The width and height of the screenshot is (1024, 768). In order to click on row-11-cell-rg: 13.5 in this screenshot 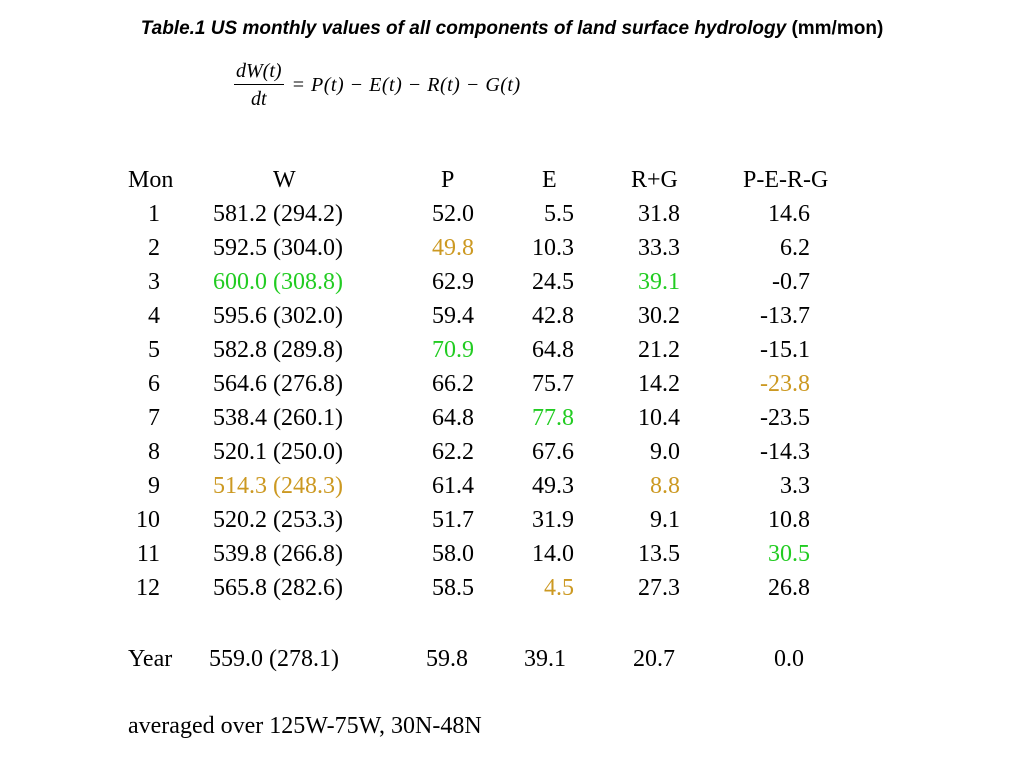, I will do `click(659, 554)`.